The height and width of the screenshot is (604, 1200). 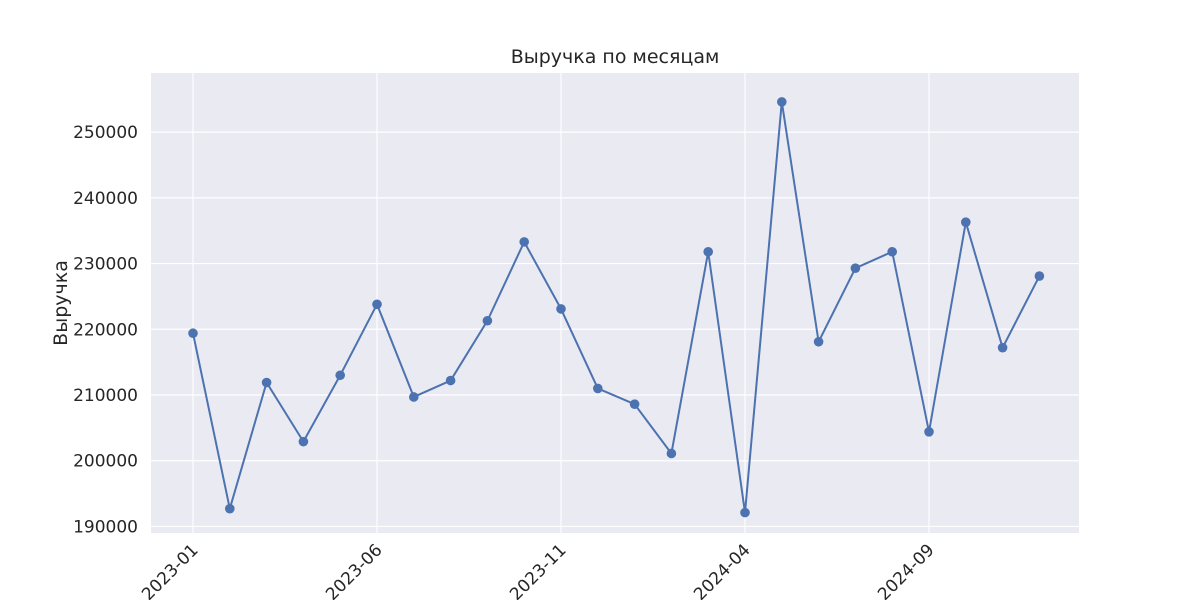 I want to click on x-tick-label: 2023-11, so click(x=538, y=570).